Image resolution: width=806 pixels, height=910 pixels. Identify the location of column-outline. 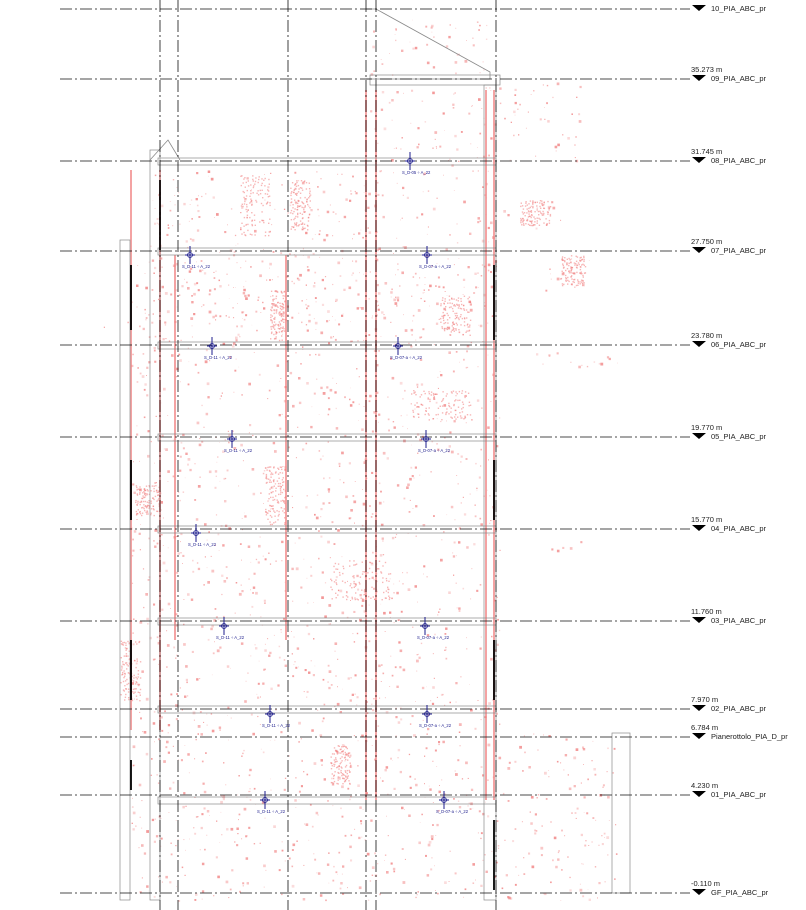
(490, 492).